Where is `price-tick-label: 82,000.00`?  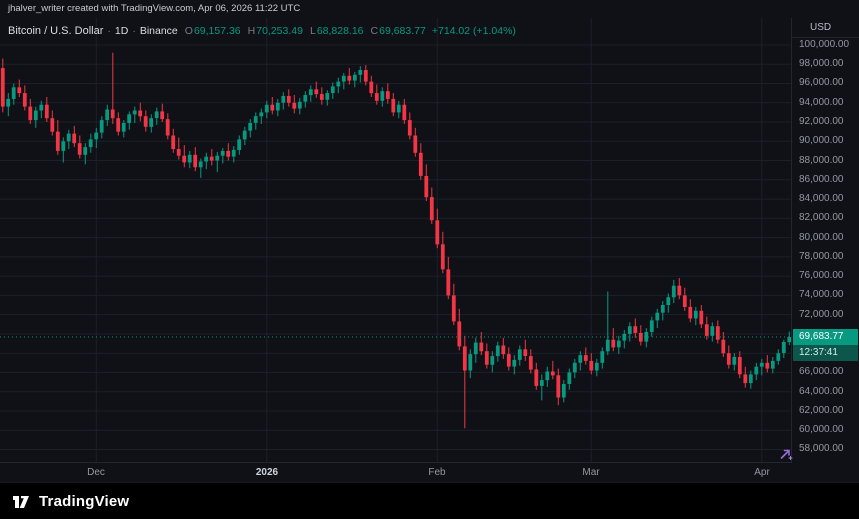 price-tick-label: 82,000.00 is located at coordinates (821, 217).